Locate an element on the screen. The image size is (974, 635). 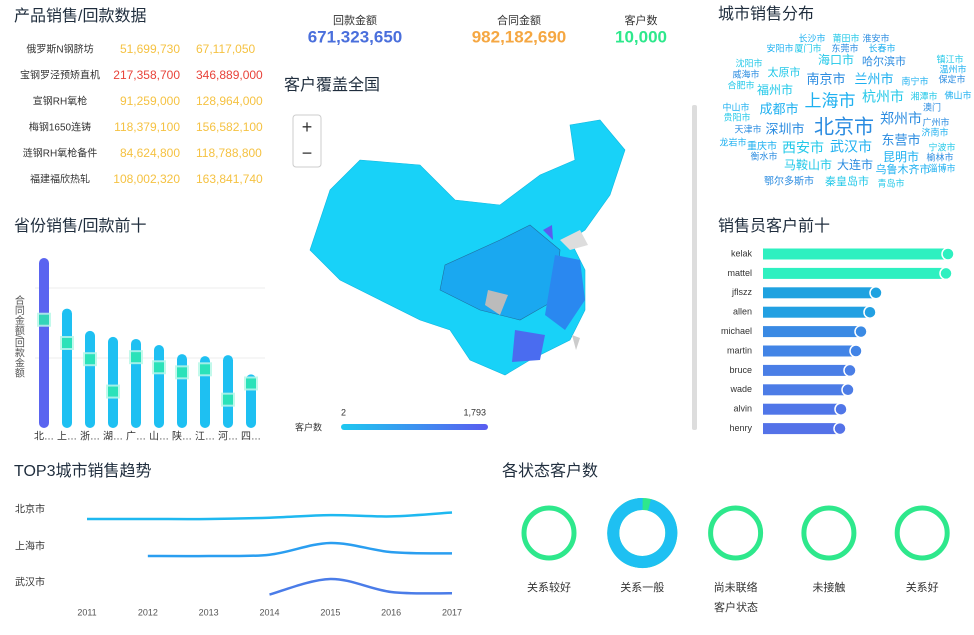
kpi-value: 982,182,690 is located at coordinates (519, 36).